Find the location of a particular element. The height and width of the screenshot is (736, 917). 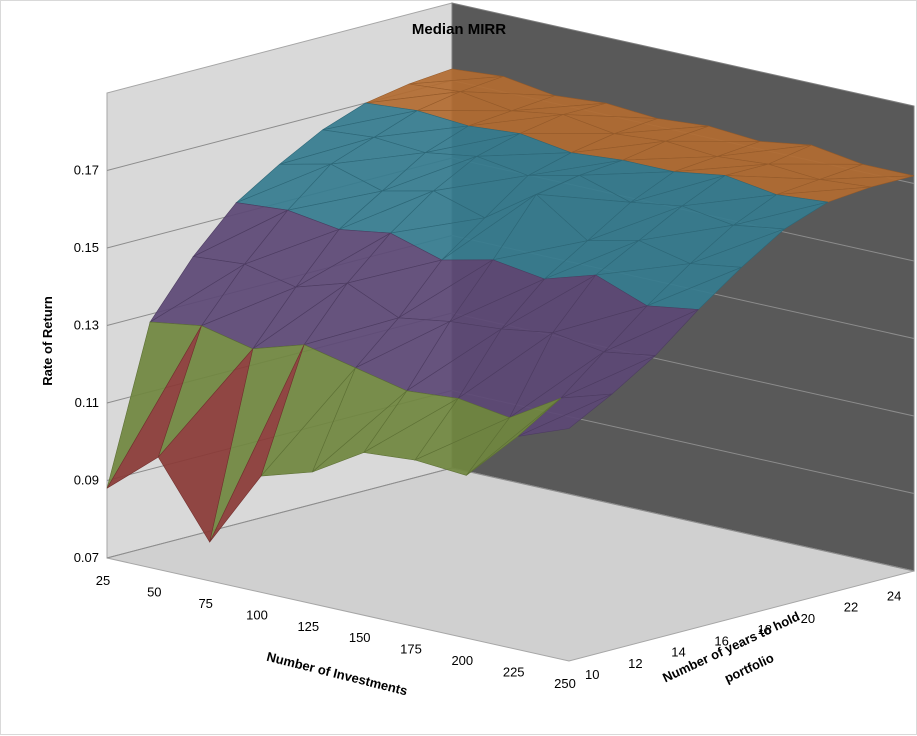

x-tick-label: 100 is located at coordinates (257, 614).